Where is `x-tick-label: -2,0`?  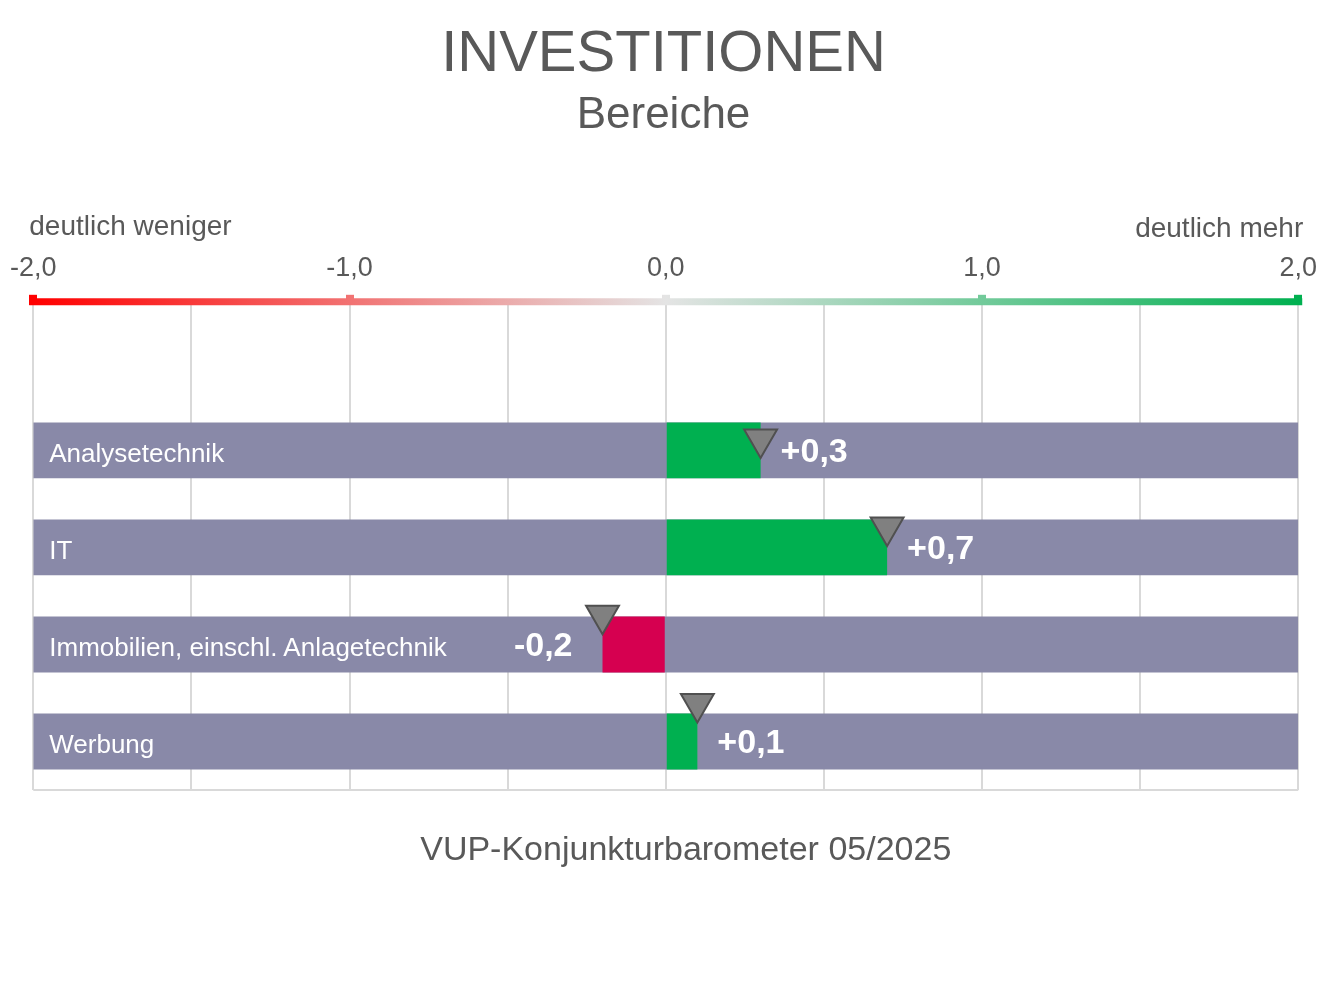
x-tick-label: -2,0 is located at coordinates (33, 267).